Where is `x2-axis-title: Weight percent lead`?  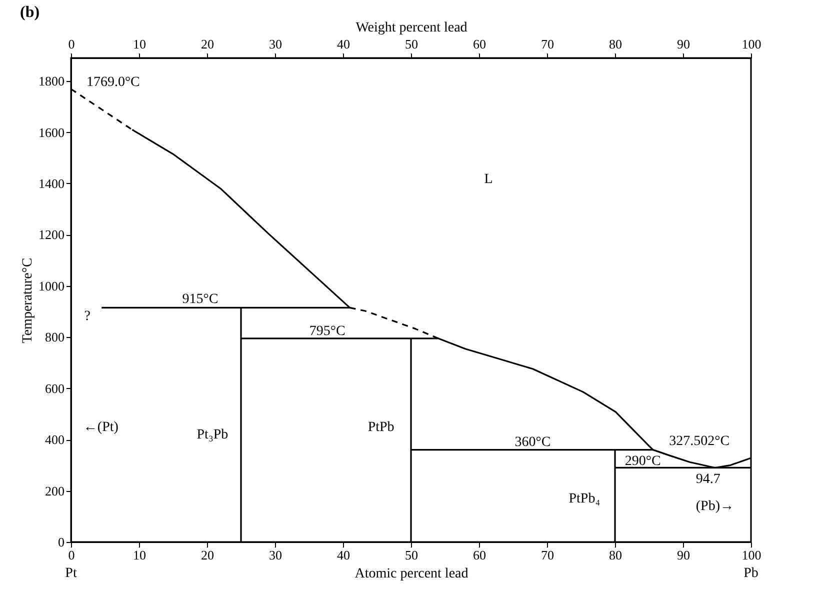
x2-axis-title: Weight percent lead is located at coordinates (412, 28).